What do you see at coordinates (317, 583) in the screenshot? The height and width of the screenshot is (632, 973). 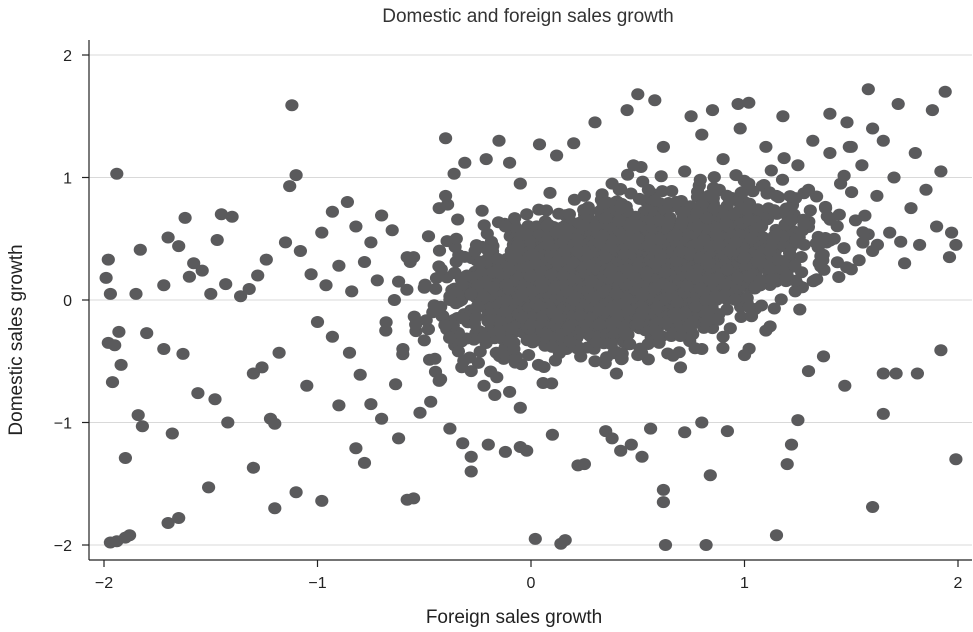 I see `x-tick-label: −1` at bounding box center [317, 583].